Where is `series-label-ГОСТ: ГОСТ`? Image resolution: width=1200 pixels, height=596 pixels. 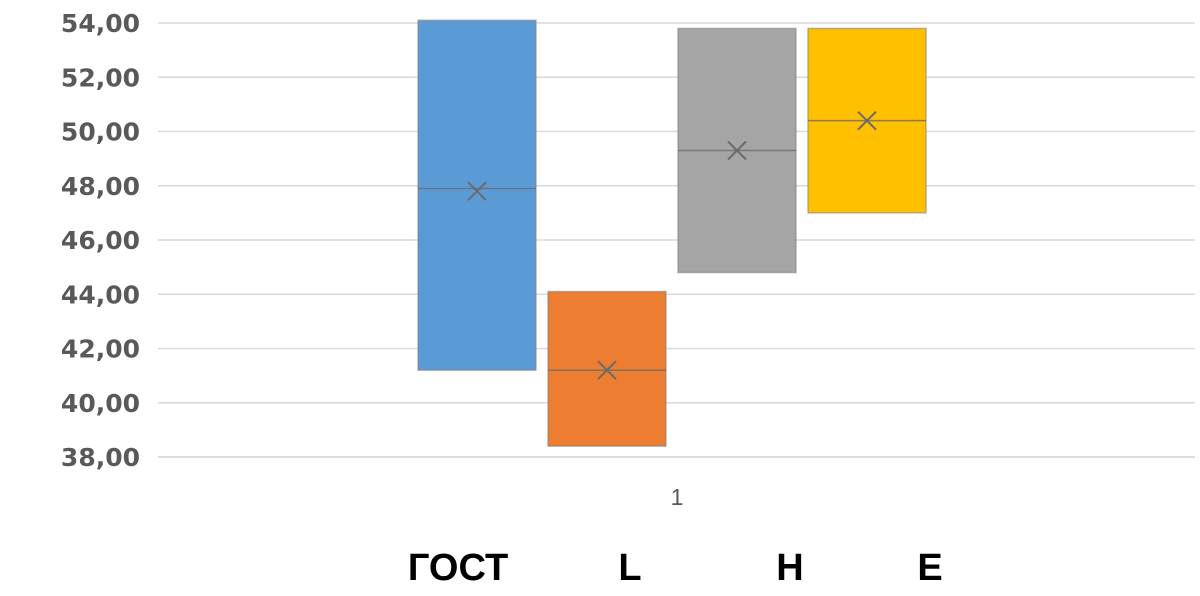
series-label-ГОСТ: ГОСТ is located at coordinates (458, 568).